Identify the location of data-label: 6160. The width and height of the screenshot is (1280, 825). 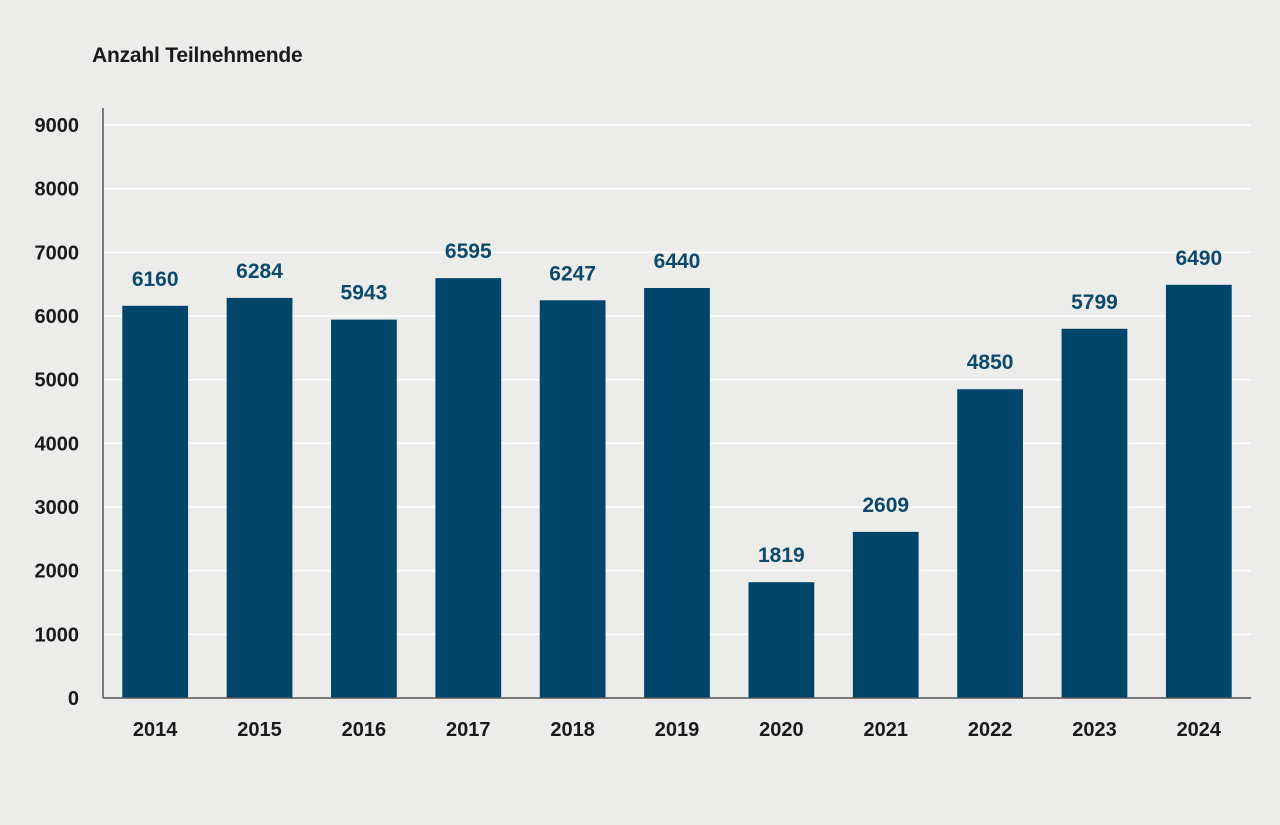
(155, 279).